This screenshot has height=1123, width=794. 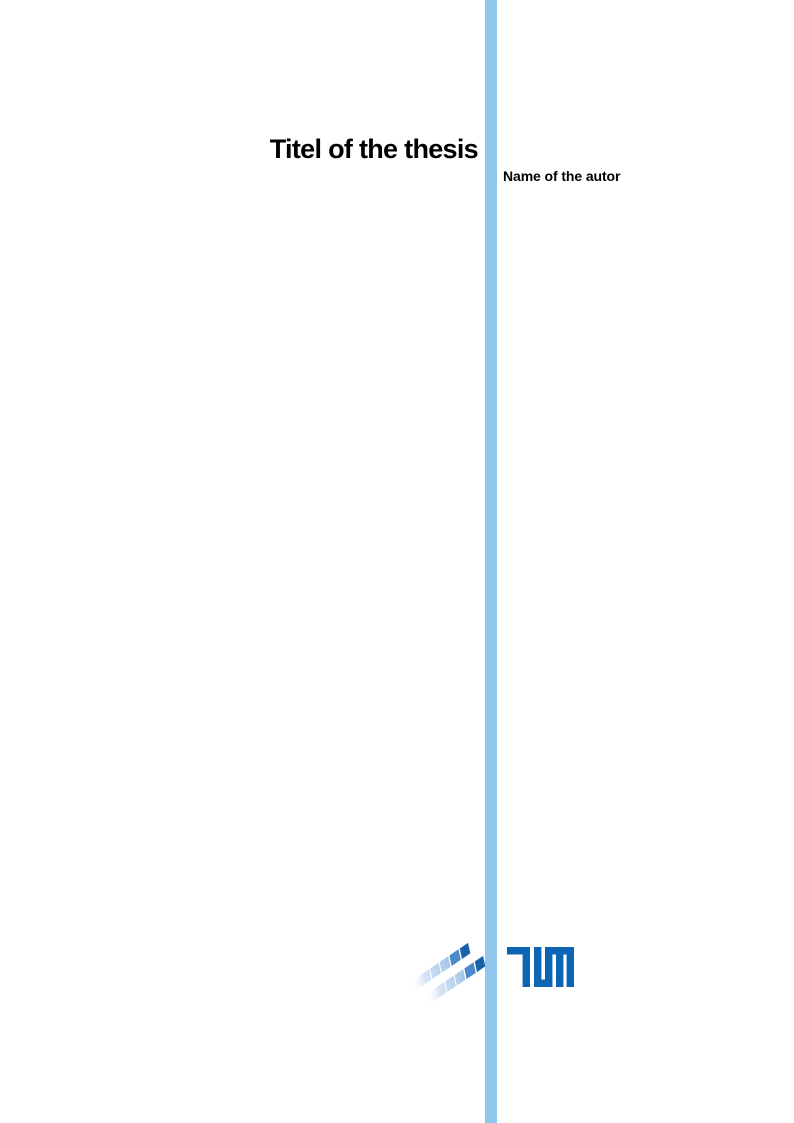 What do you see at coordinates (448, 974) in the screenshot?
I see `department-diagonal-bars-logo-icon` at bounding box center [448, 974].